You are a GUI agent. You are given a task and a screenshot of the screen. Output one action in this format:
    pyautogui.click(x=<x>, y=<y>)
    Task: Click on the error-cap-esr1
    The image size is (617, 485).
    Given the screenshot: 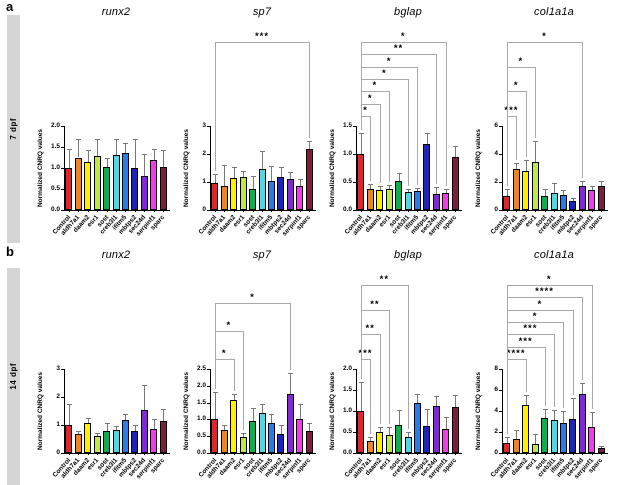 What is the action you would take?
    pyautogui.click(x=98, y=139)
    